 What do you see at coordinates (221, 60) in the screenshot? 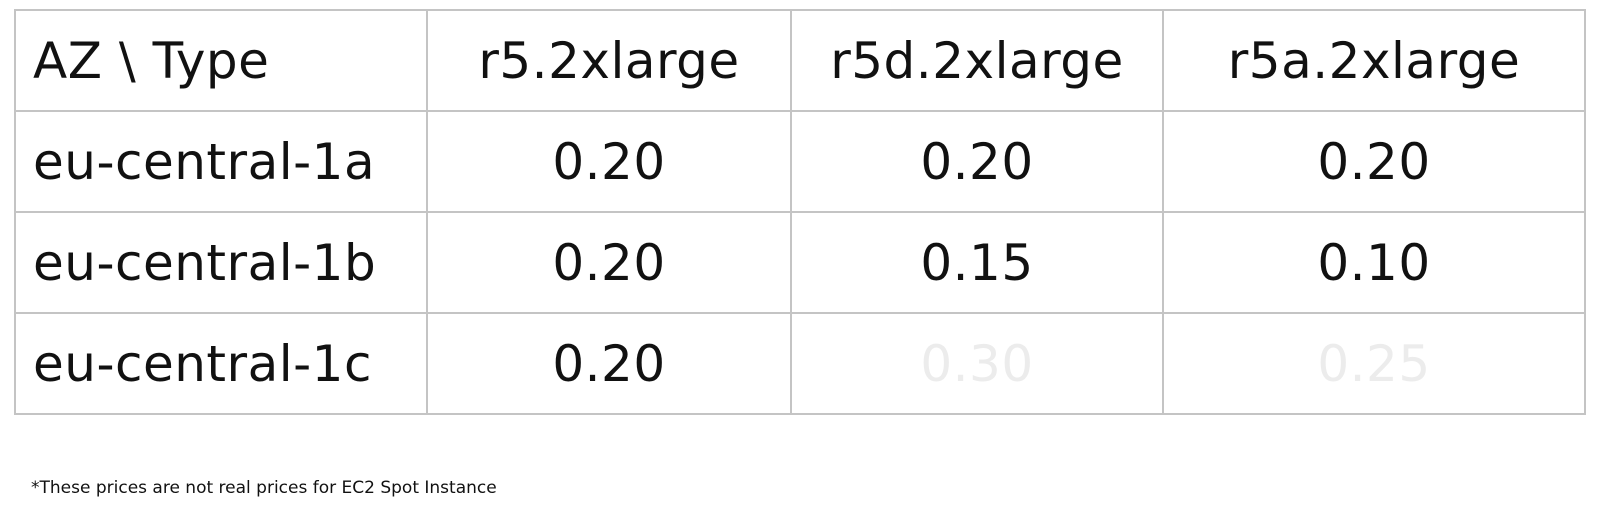
I see `corner-header-cell: AZ \ Type` at bounding box center [221, 60].